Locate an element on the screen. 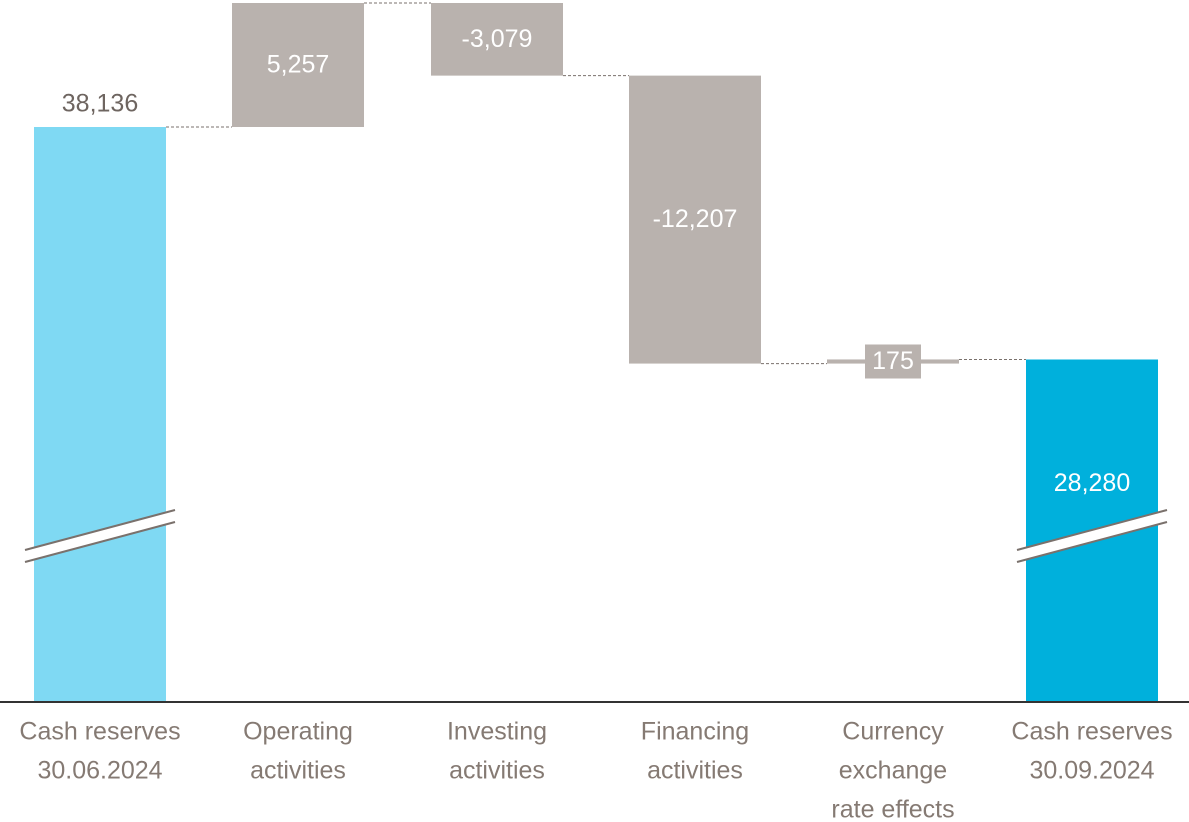 Image resolution: width=1189 pixels, height=822 pixels. value-label: -3,079 is located at coordinates (497, 39).